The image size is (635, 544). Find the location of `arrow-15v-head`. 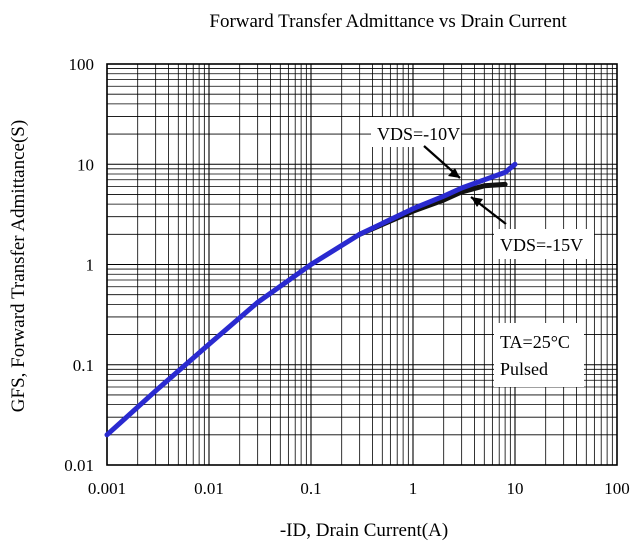

arrow-15v-head is located at coordinates (477, 202).